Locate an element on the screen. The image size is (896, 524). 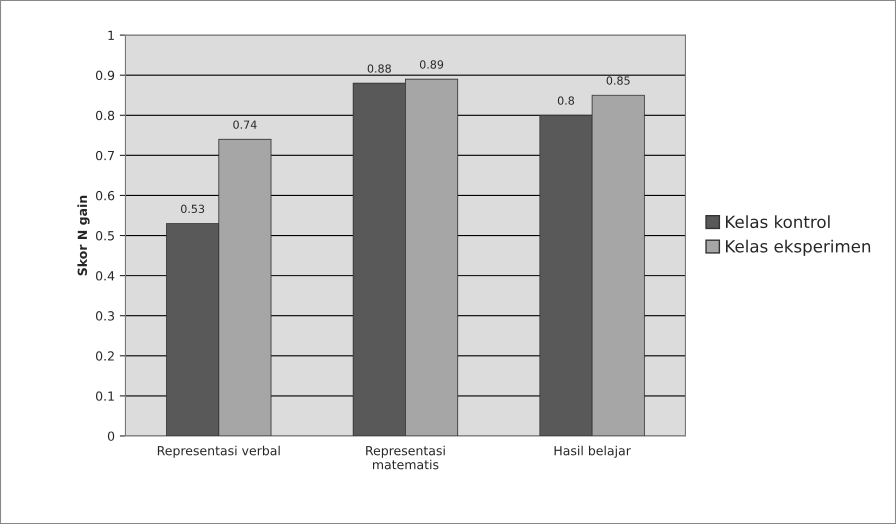
x-tick-label: Hasil belajar is located at coordinates (592, 452).